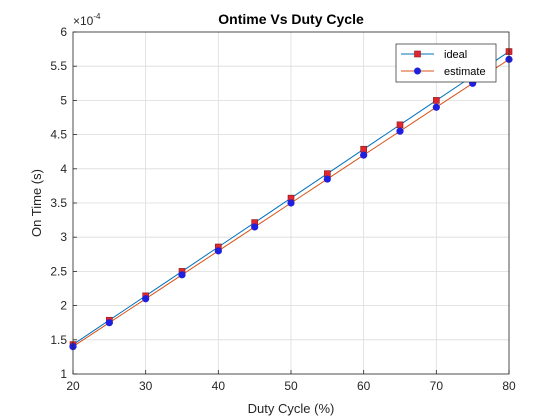  I want to click on legend-ideal-marker, so click(417, 54).